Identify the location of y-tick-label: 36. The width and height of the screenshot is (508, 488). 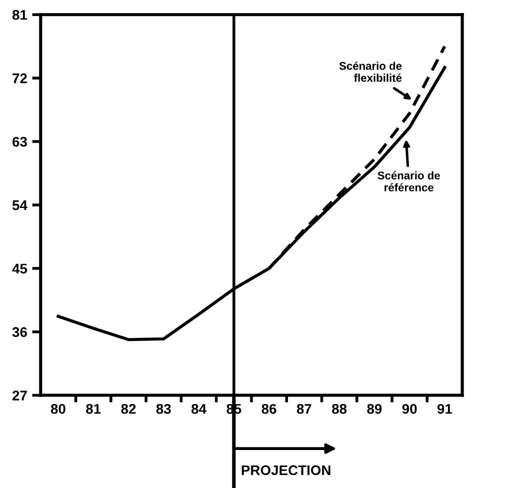
(19, 332).